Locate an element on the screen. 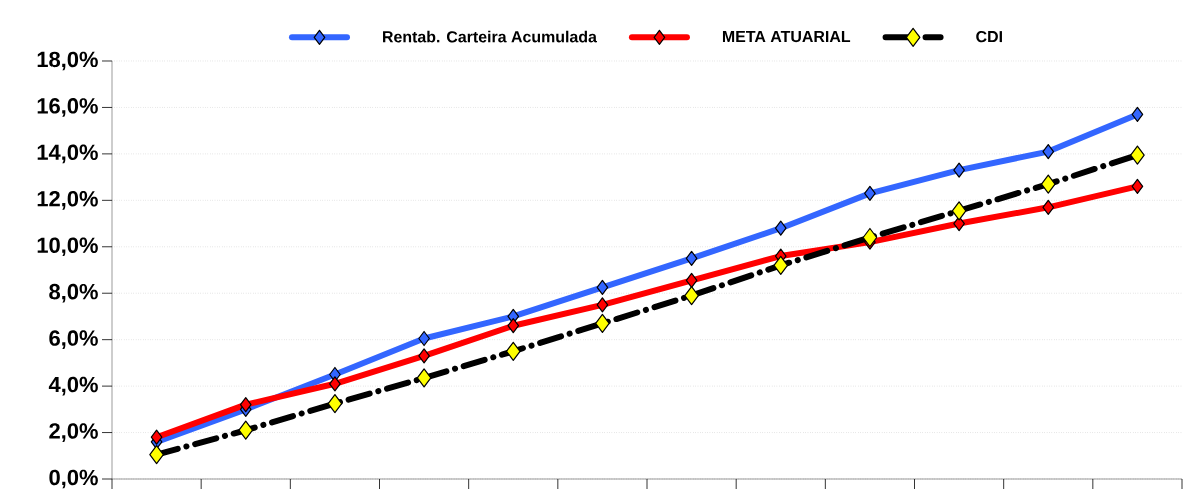  legend-label: META ATUARIAL is located at coordinates (786, 37).